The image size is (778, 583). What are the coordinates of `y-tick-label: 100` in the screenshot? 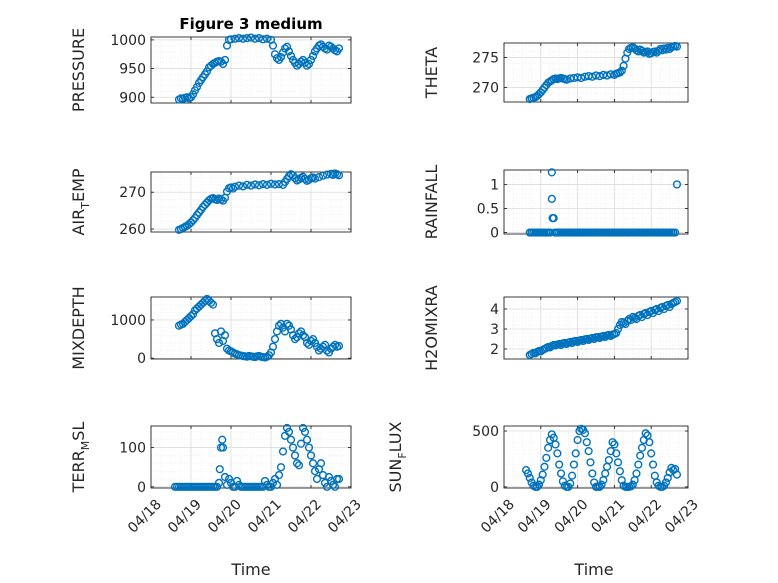 It's located at (132, 449).